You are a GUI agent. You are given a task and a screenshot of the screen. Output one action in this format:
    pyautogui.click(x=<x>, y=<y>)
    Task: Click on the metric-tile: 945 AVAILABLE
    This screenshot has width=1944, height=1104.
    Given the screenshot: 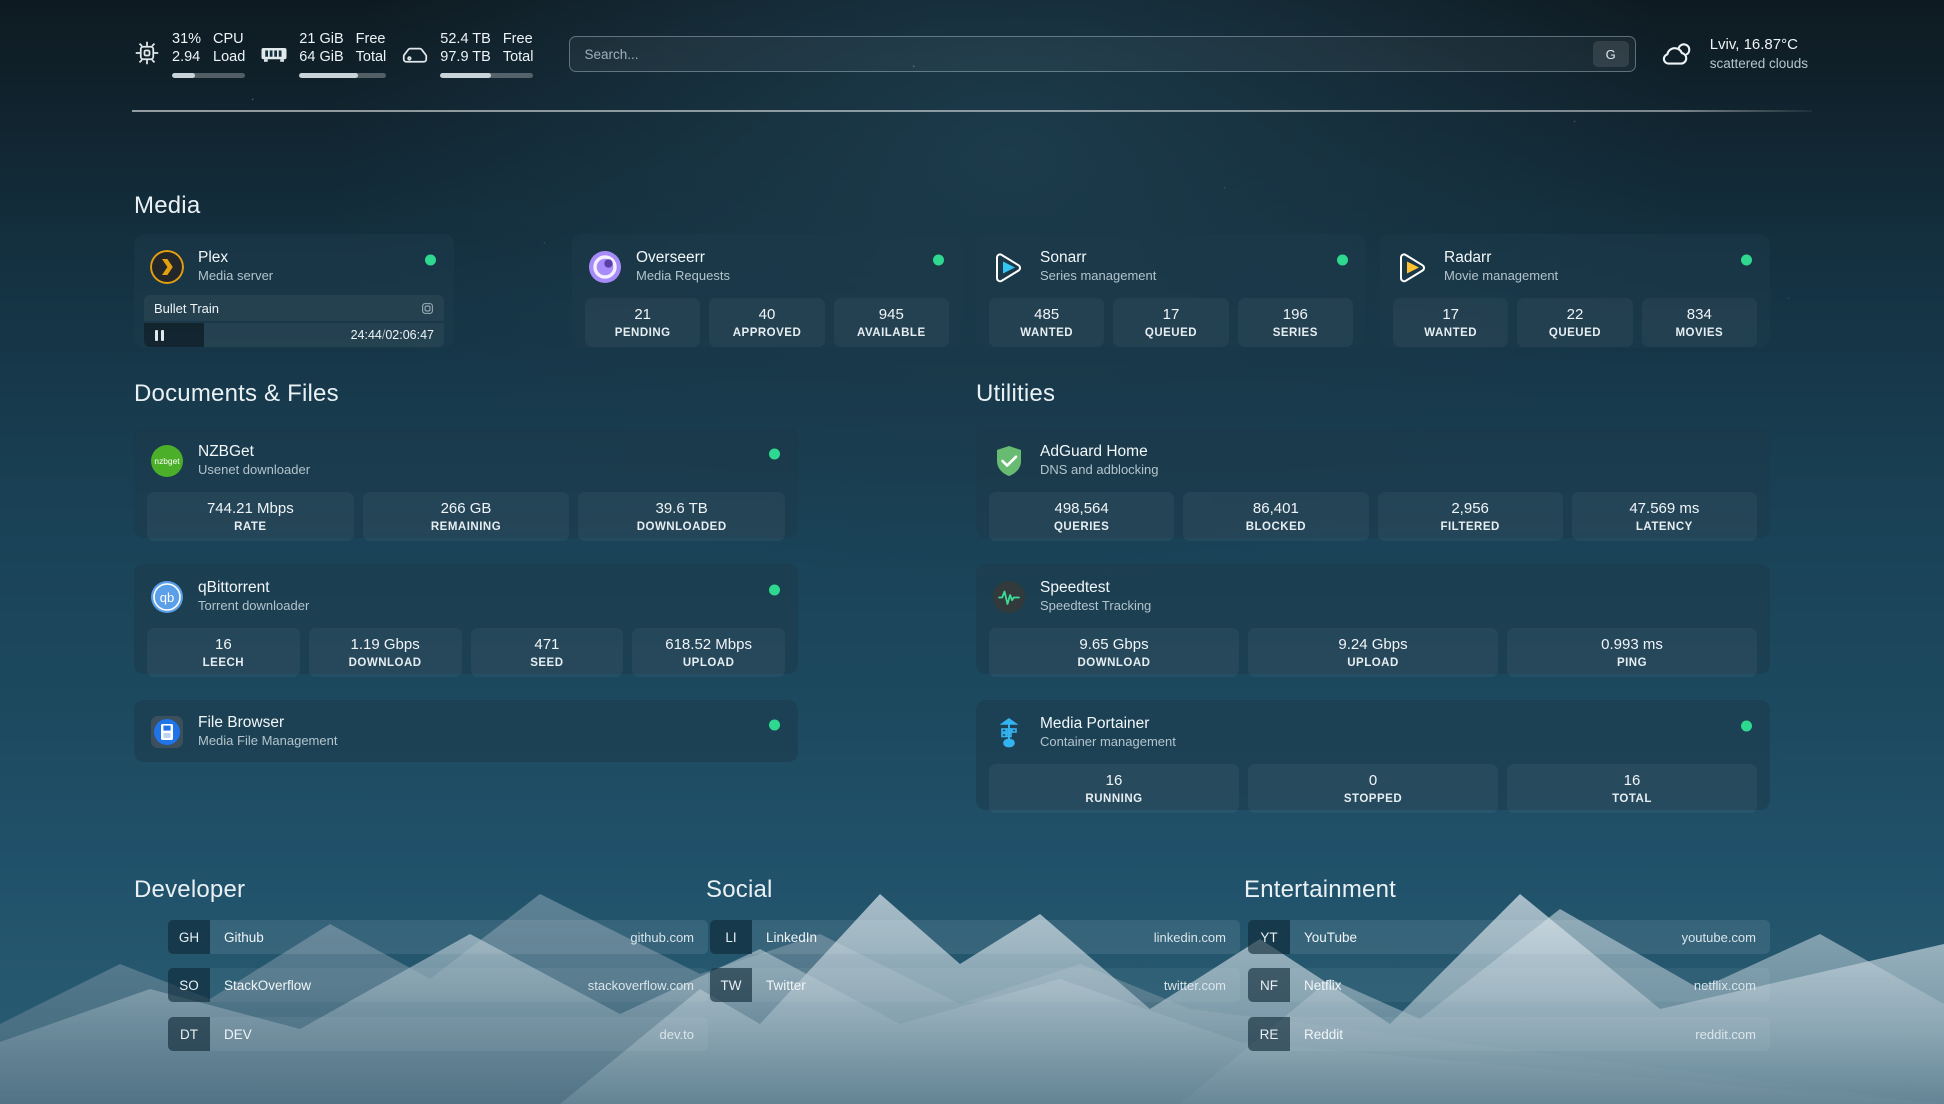 What is the action you would take?
    pyautogui.click(x=891, y=322)
    